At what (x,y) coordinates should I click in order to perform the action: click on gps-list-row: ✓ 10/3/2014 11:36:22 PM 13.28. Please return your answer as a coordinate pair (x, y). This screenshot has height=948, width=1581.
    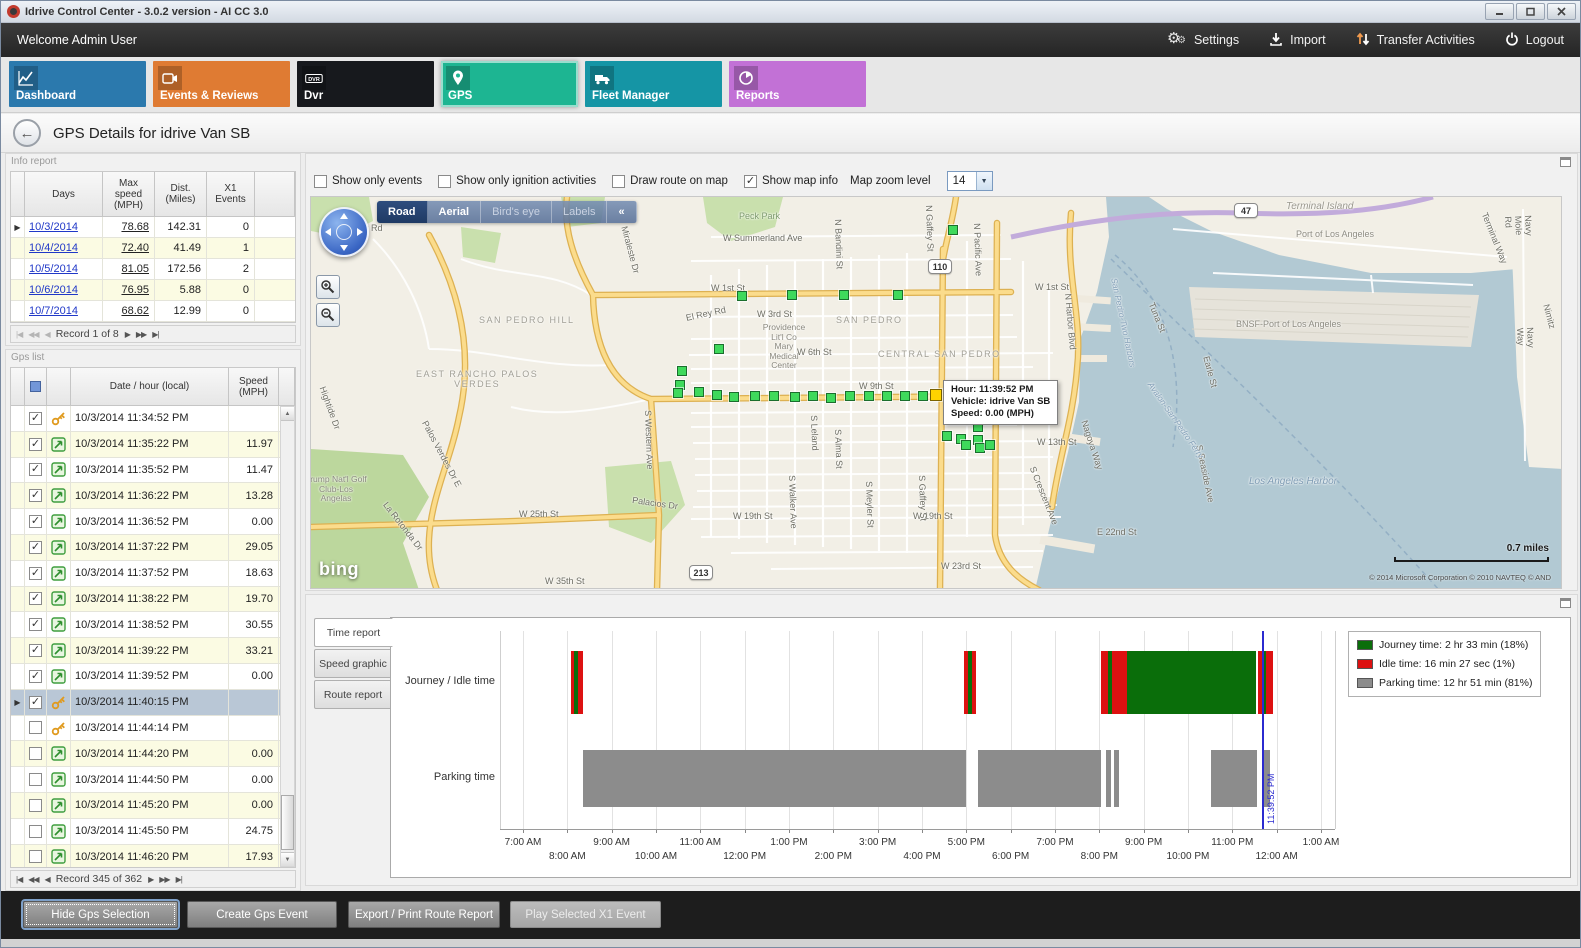
    Looking at the image, I should click on (153, 496).